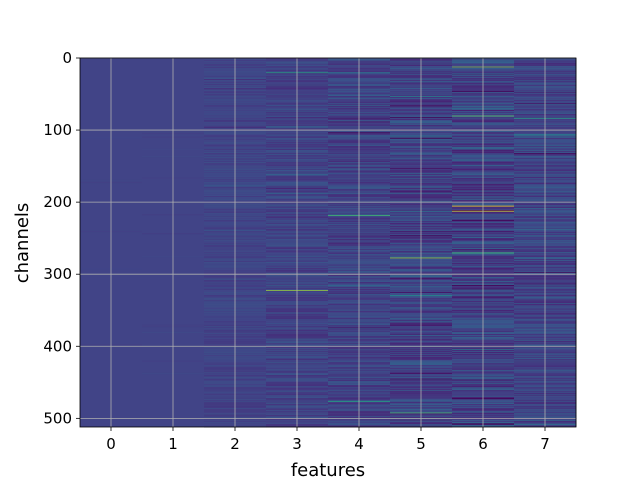 The width and height of the screenshot is (640, 480). Describe the element at coordinates (421, 444) in the screenshot. I see `x-tick-label: 5` at that location.